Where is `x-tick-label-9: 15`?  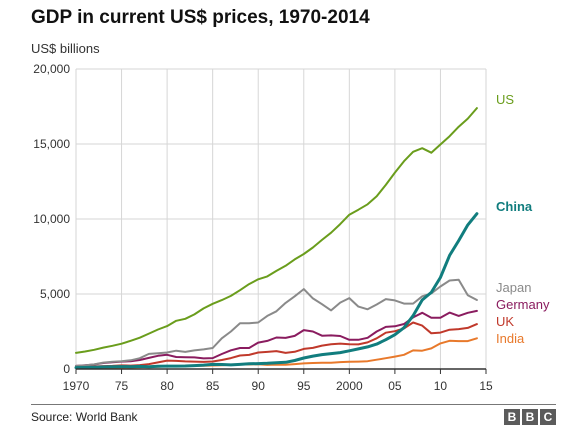 x-tick-label-9: 15 is located at coordinates (486, 386).